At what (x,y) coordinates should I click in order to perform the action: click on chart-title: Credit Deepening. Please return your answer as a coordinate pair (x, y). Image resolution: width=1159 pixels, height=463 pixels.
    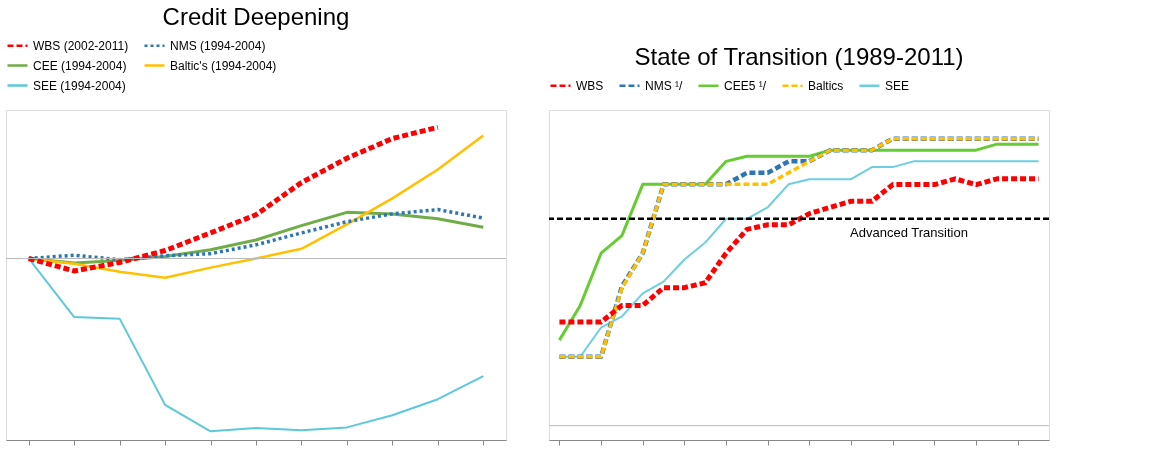
    Looking at the image, I should click on (256, 16).